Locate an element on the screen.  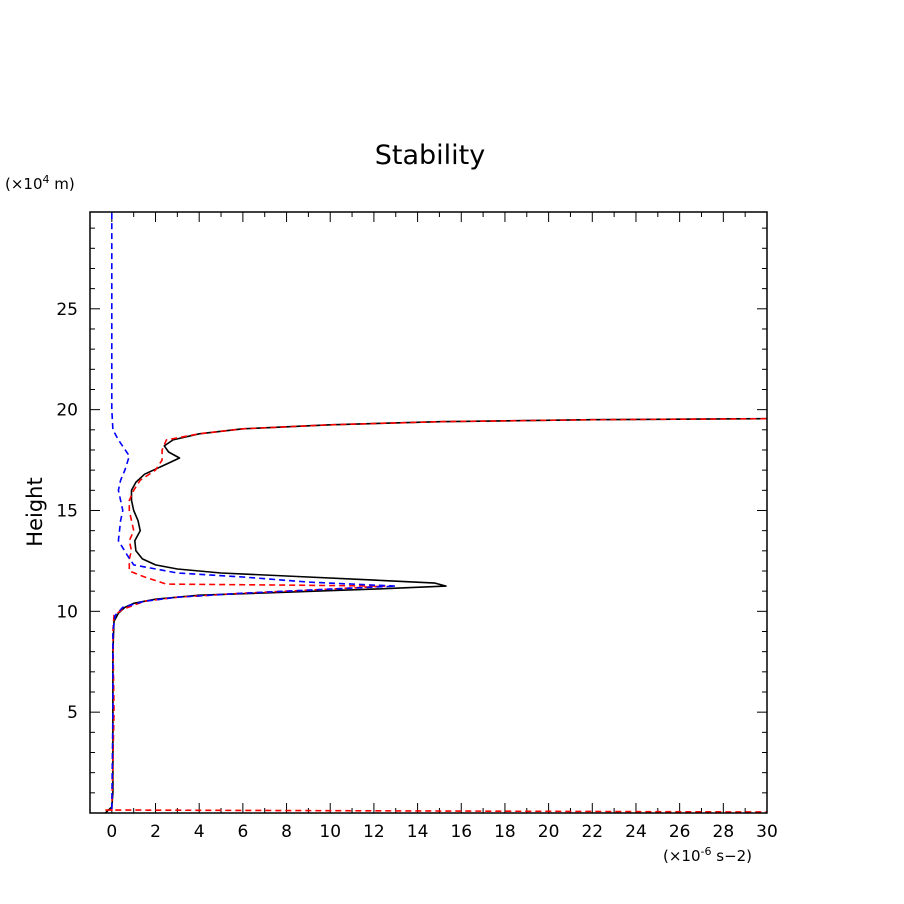
x-tick-label: 8 is located at coordinates (286, 832).